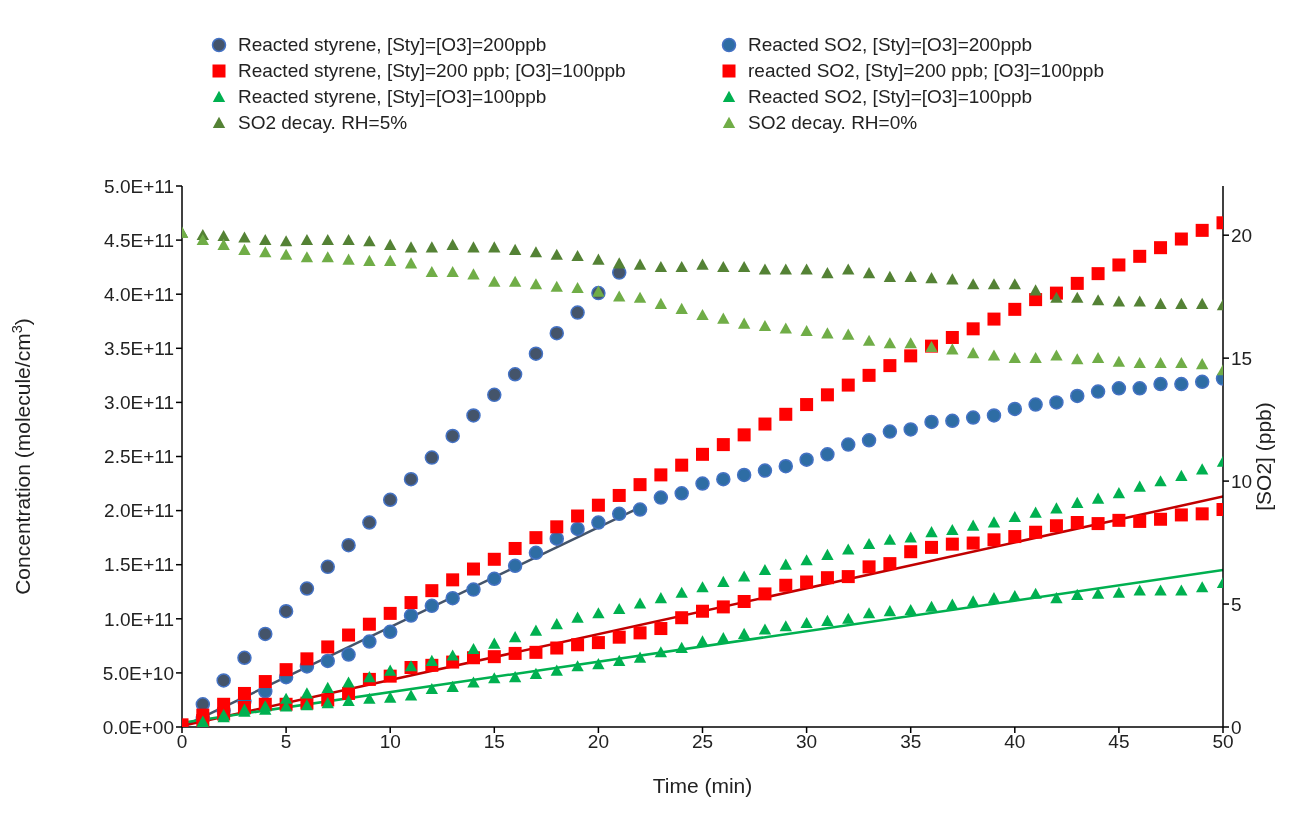 The width and height of the screenshot is (1299, 816). I want to click on x-tick-label: 30, so click(807, 742).